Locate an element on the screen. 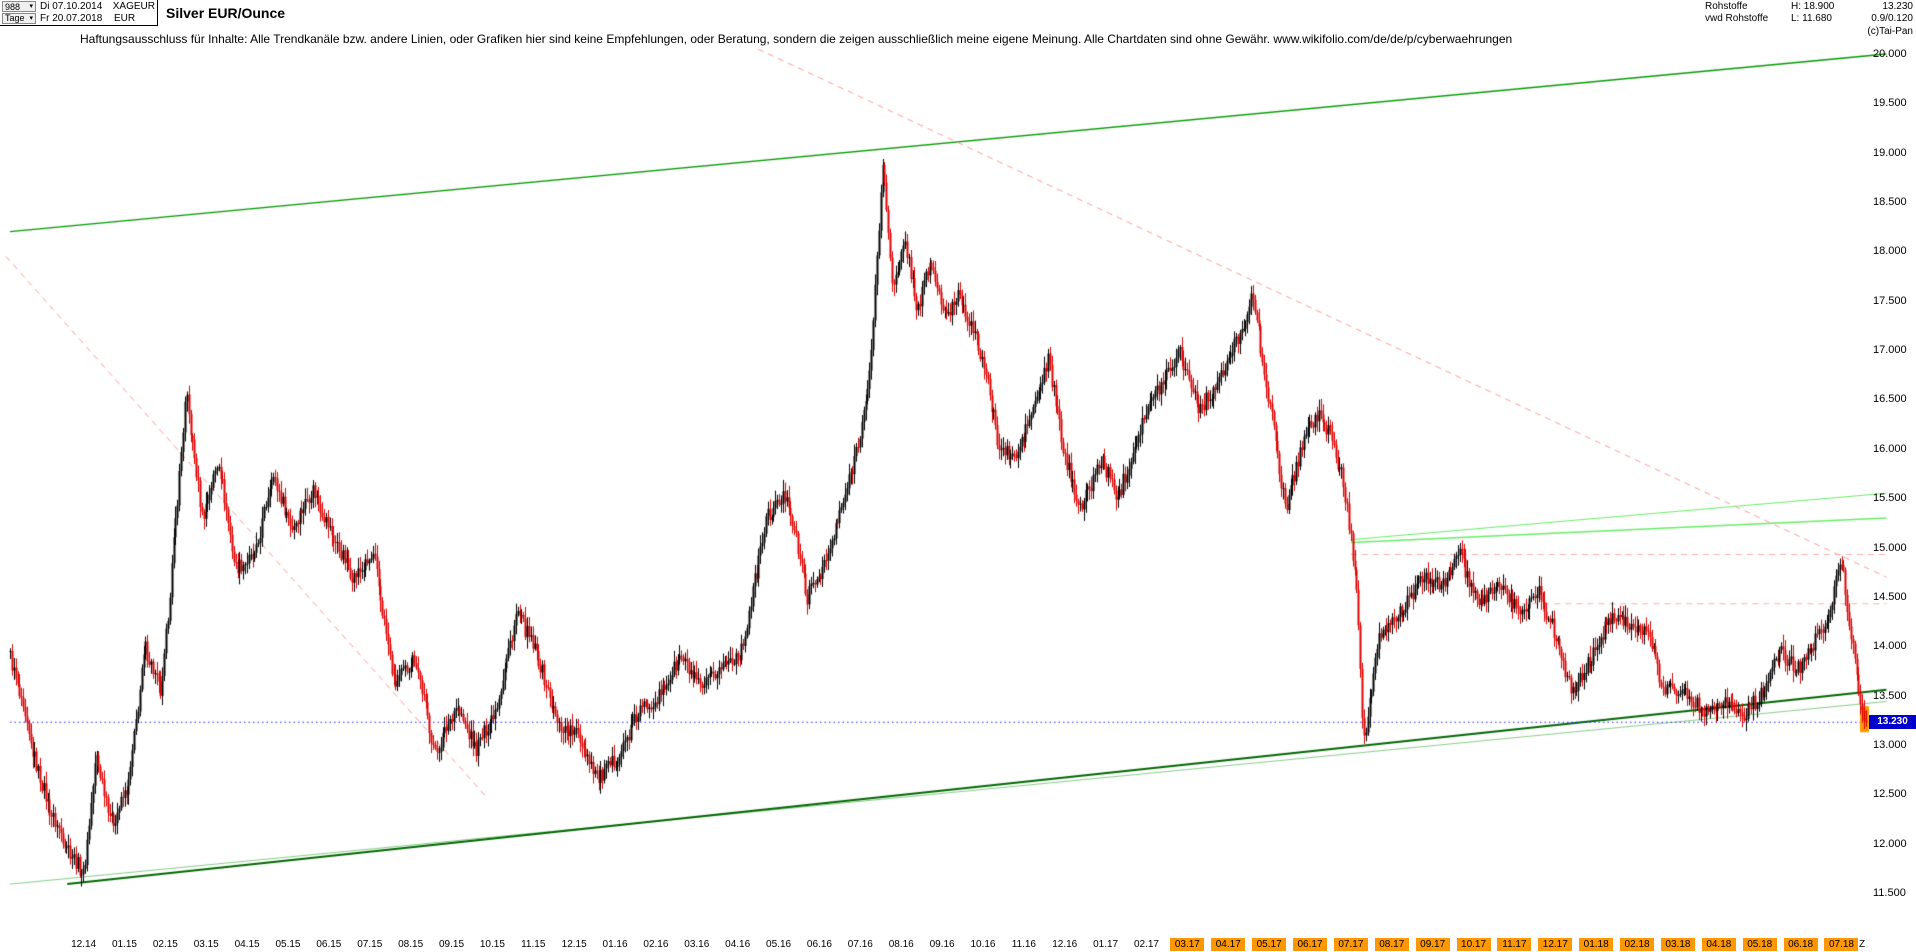 Image resolution: width=1916 pixels, height=952 pixels. change-value: 0.9/0.120 is located at coordinates (1892, 18).